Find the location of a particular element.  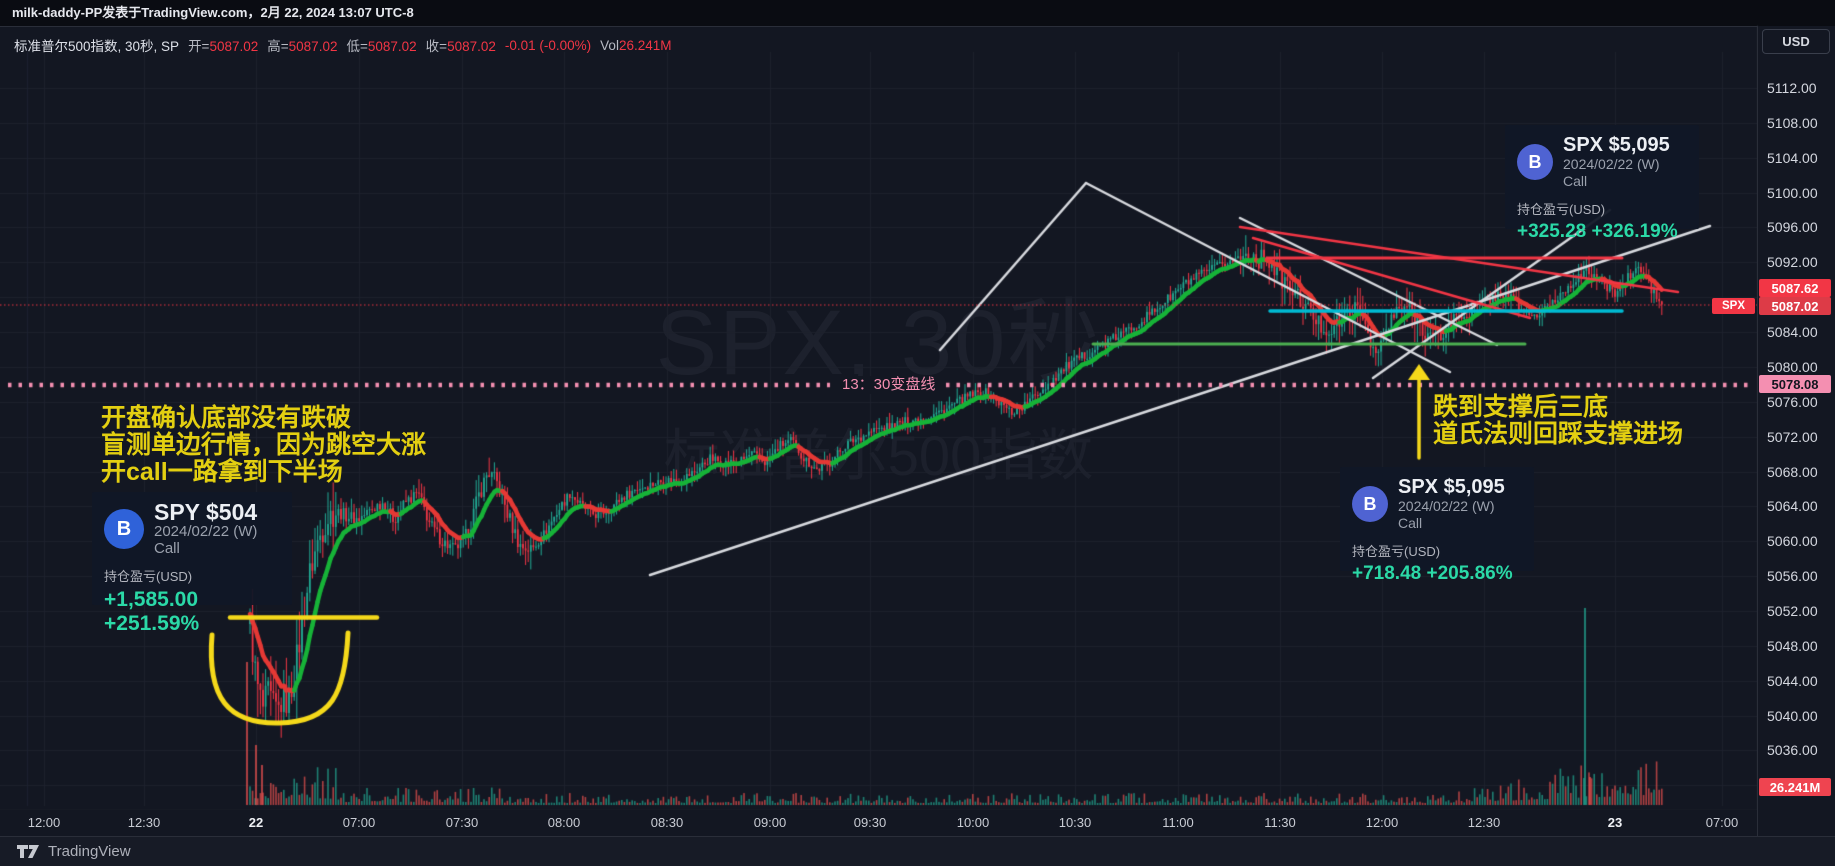

price-tick-label: 5048.00 is located at coordinates (1792, 645).